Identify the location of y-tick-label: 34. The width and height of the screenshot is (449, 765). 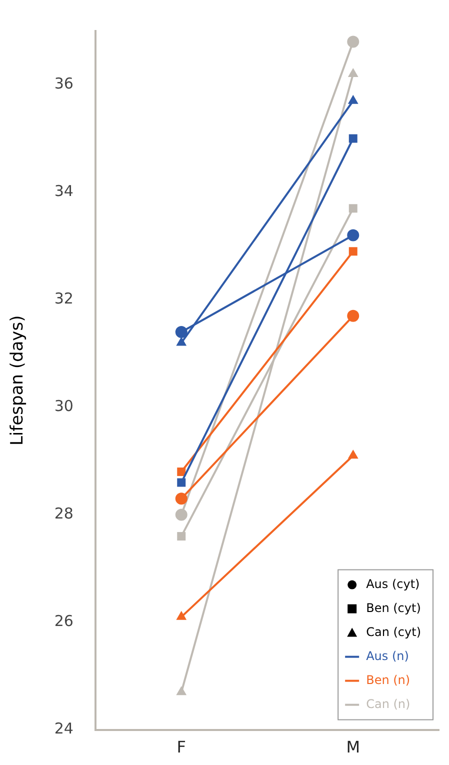
(64, 191).